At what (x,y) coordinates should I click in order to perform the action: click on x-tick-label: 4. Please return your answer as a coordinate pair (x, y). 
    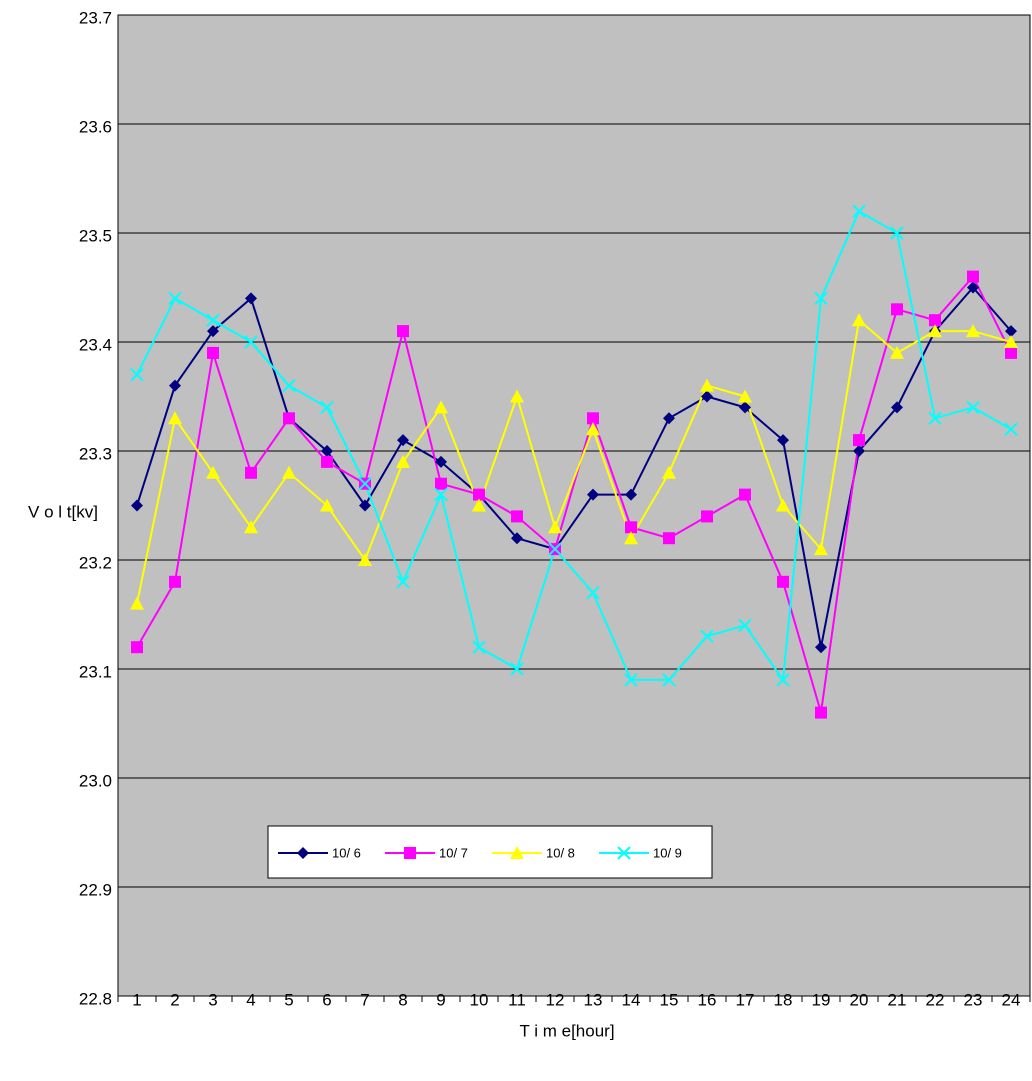
    Looking at the image, I should click on (250, 999).